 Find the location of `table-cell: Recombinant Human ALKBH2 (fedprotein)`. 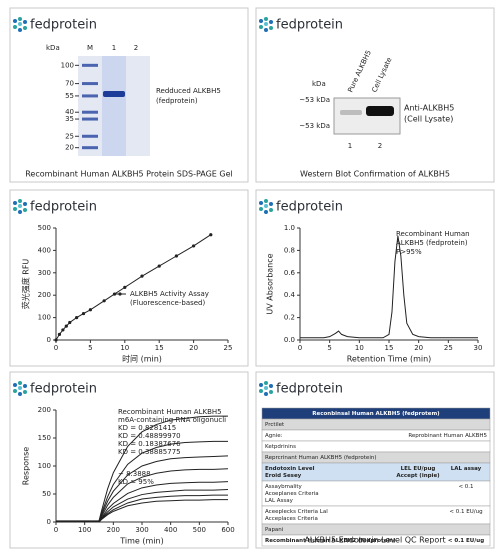

table-cell: Recombinant Human ALKBH2 (fedprotein) is located at coordinates (330, 541).